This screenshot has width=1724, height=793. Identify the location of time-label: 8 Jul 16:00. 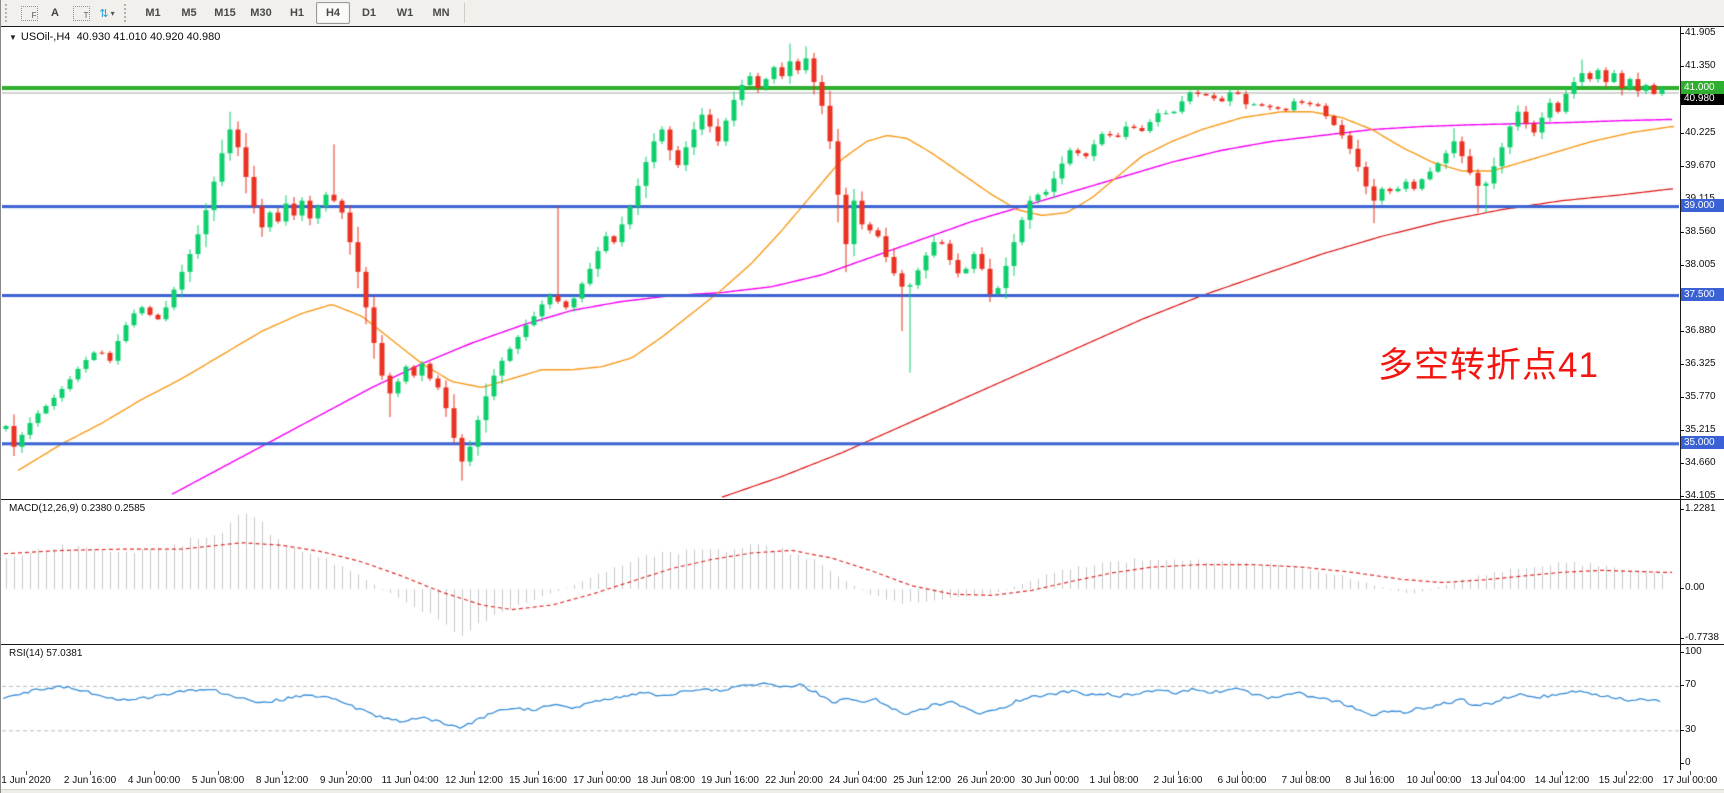
(1370, 780).